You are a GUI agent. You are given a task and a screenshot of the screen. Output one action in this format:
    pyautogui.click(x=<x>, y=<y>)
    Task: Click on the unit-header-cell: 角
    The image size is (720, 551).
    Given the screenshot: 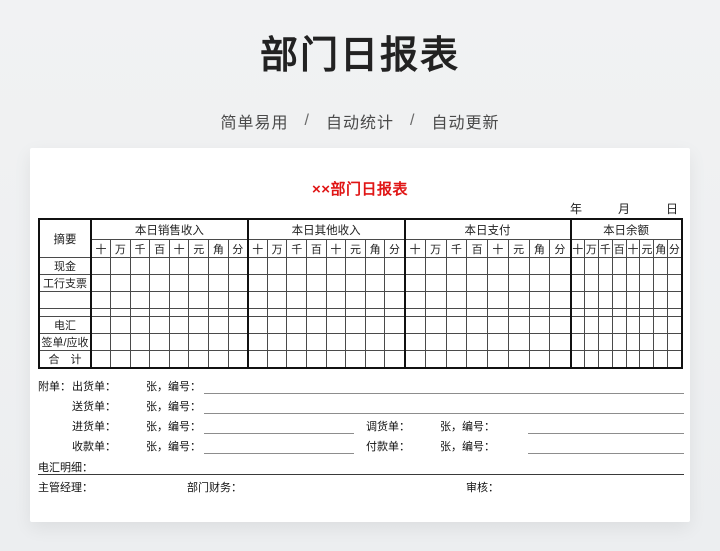 What is the action you would take?
    pyautogui.click(x=661, y=248)
    